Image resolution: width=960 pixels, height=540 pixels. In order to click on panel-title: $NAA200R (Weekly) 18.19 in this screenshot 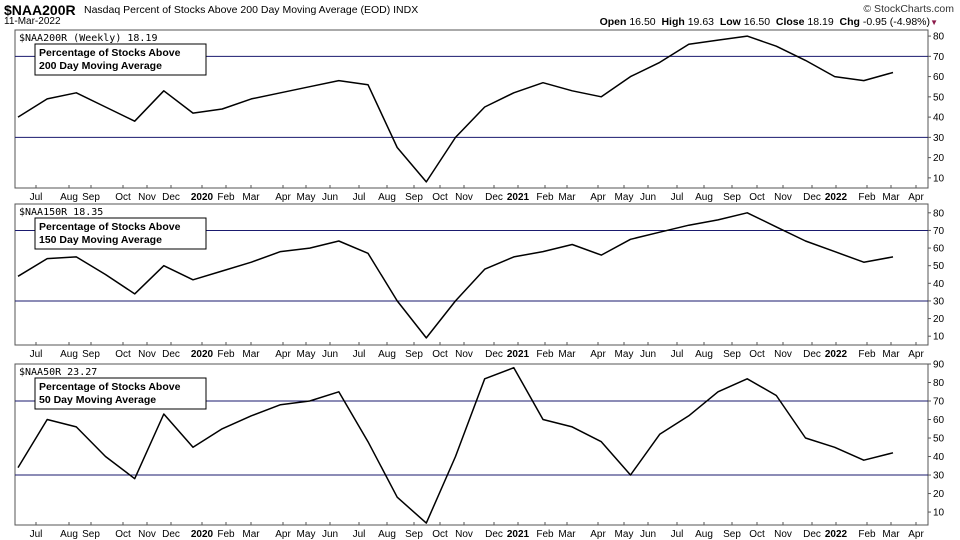, I will do `click(88, 38)`.